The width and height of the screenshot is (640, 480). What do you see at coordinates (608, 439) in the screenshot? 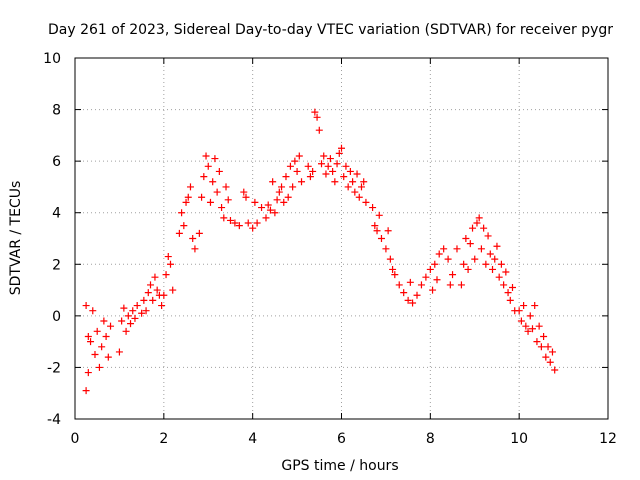
I see `x-tick-label: 12` at bounding box center [608, 439].